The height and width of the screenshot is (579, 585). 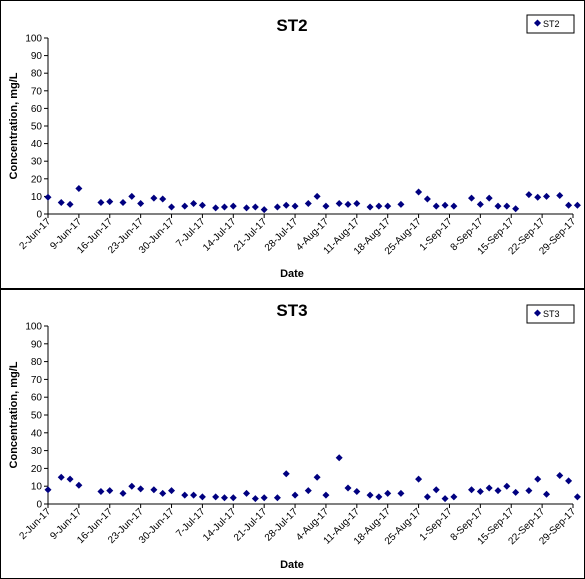 What do you see at coordinates (282, 235) in the screenshot?
I see `x-tick-label: 28-Jul-17` at bounding box center [282, 235].